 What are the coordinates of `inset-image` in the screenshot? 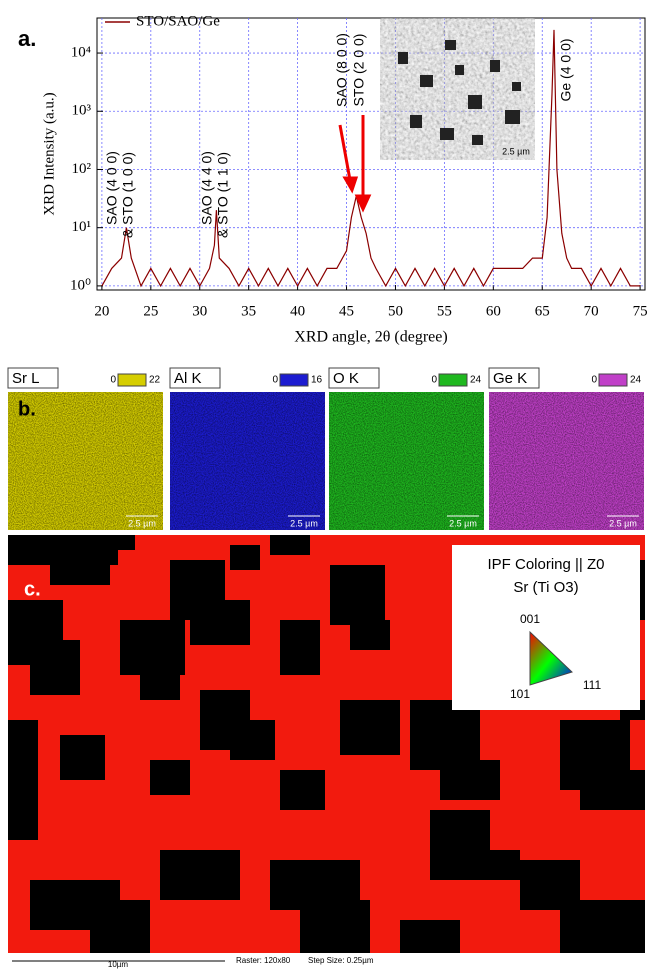 It's located at (457, 89).